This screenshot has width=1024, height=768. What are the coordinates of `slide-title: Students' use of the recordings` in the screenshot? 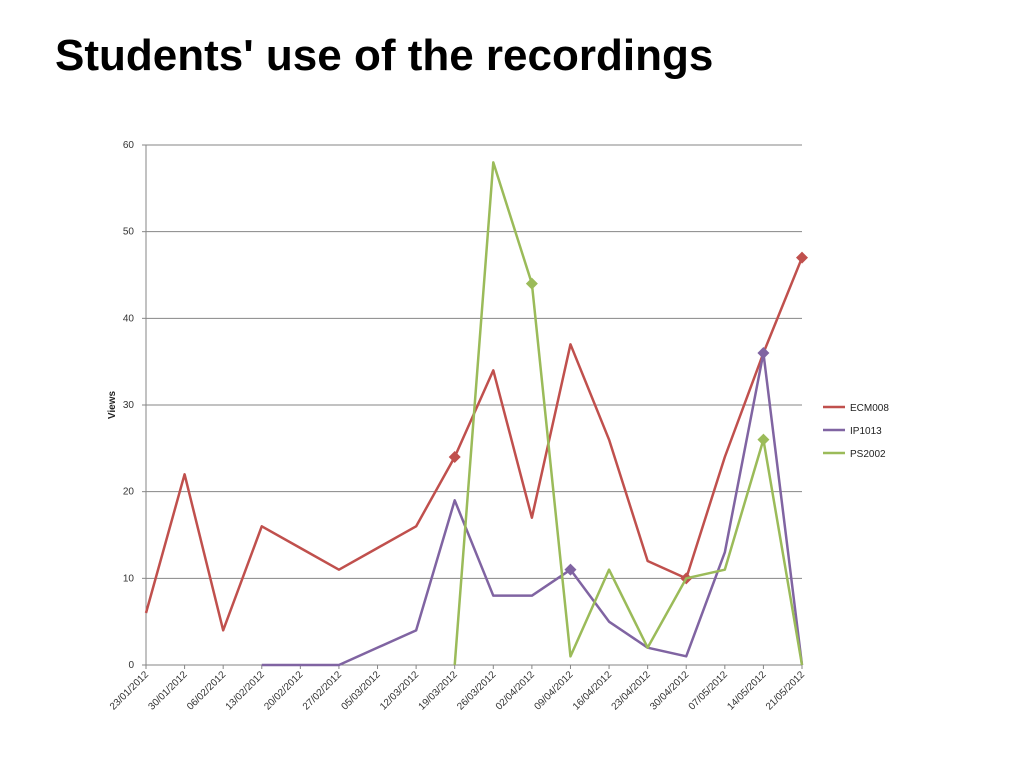 It's located at (384, 55).